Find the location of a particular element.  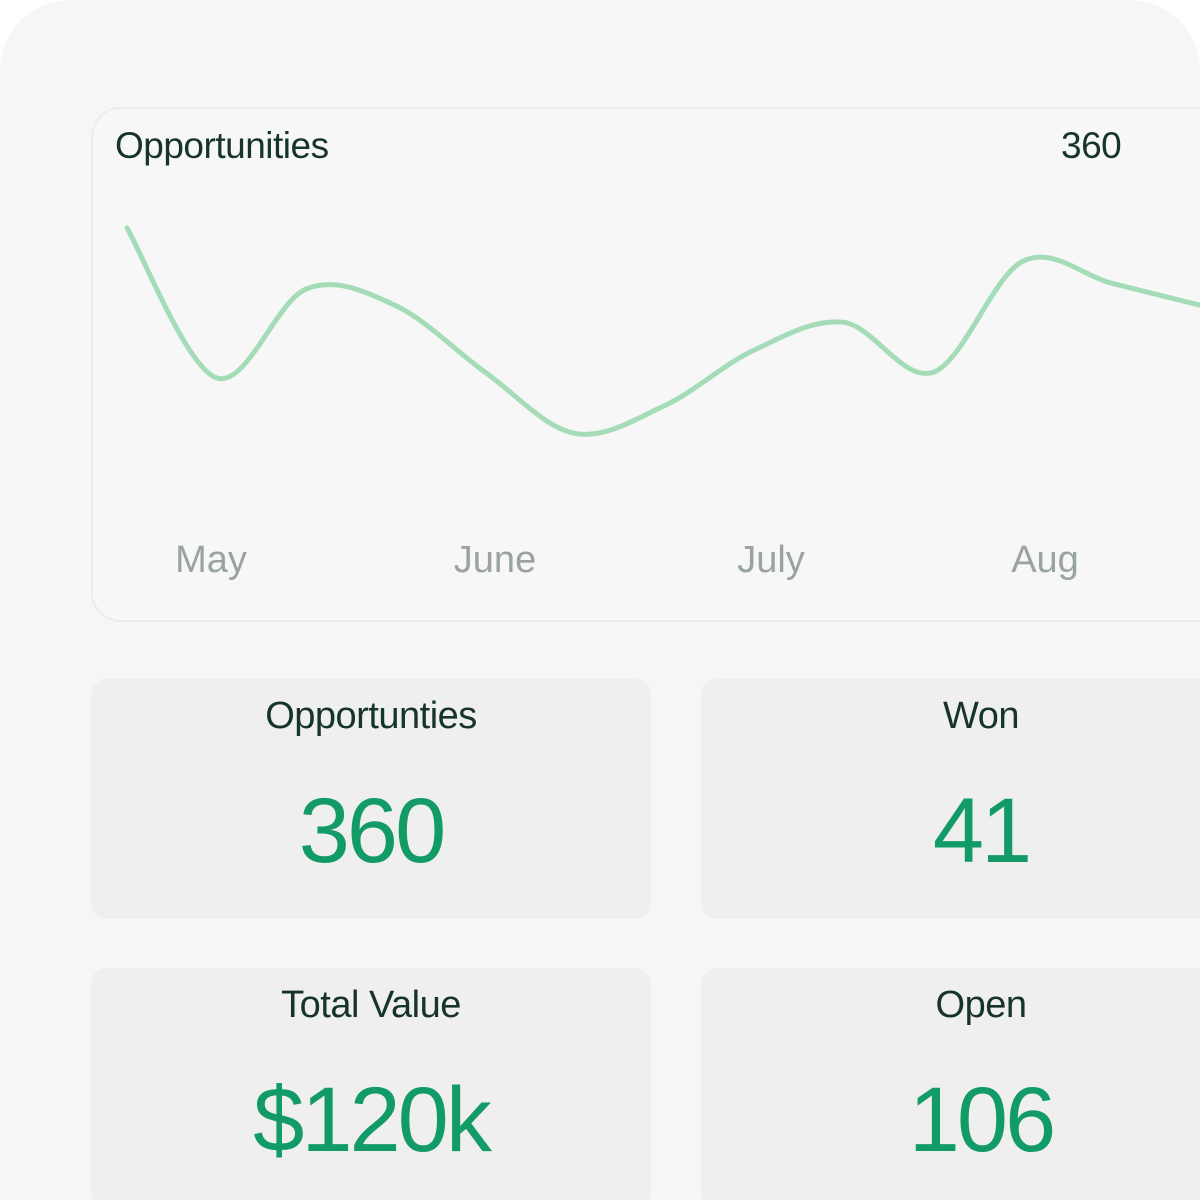

stat-label: Total Value is located at coordinates (371, 1005).